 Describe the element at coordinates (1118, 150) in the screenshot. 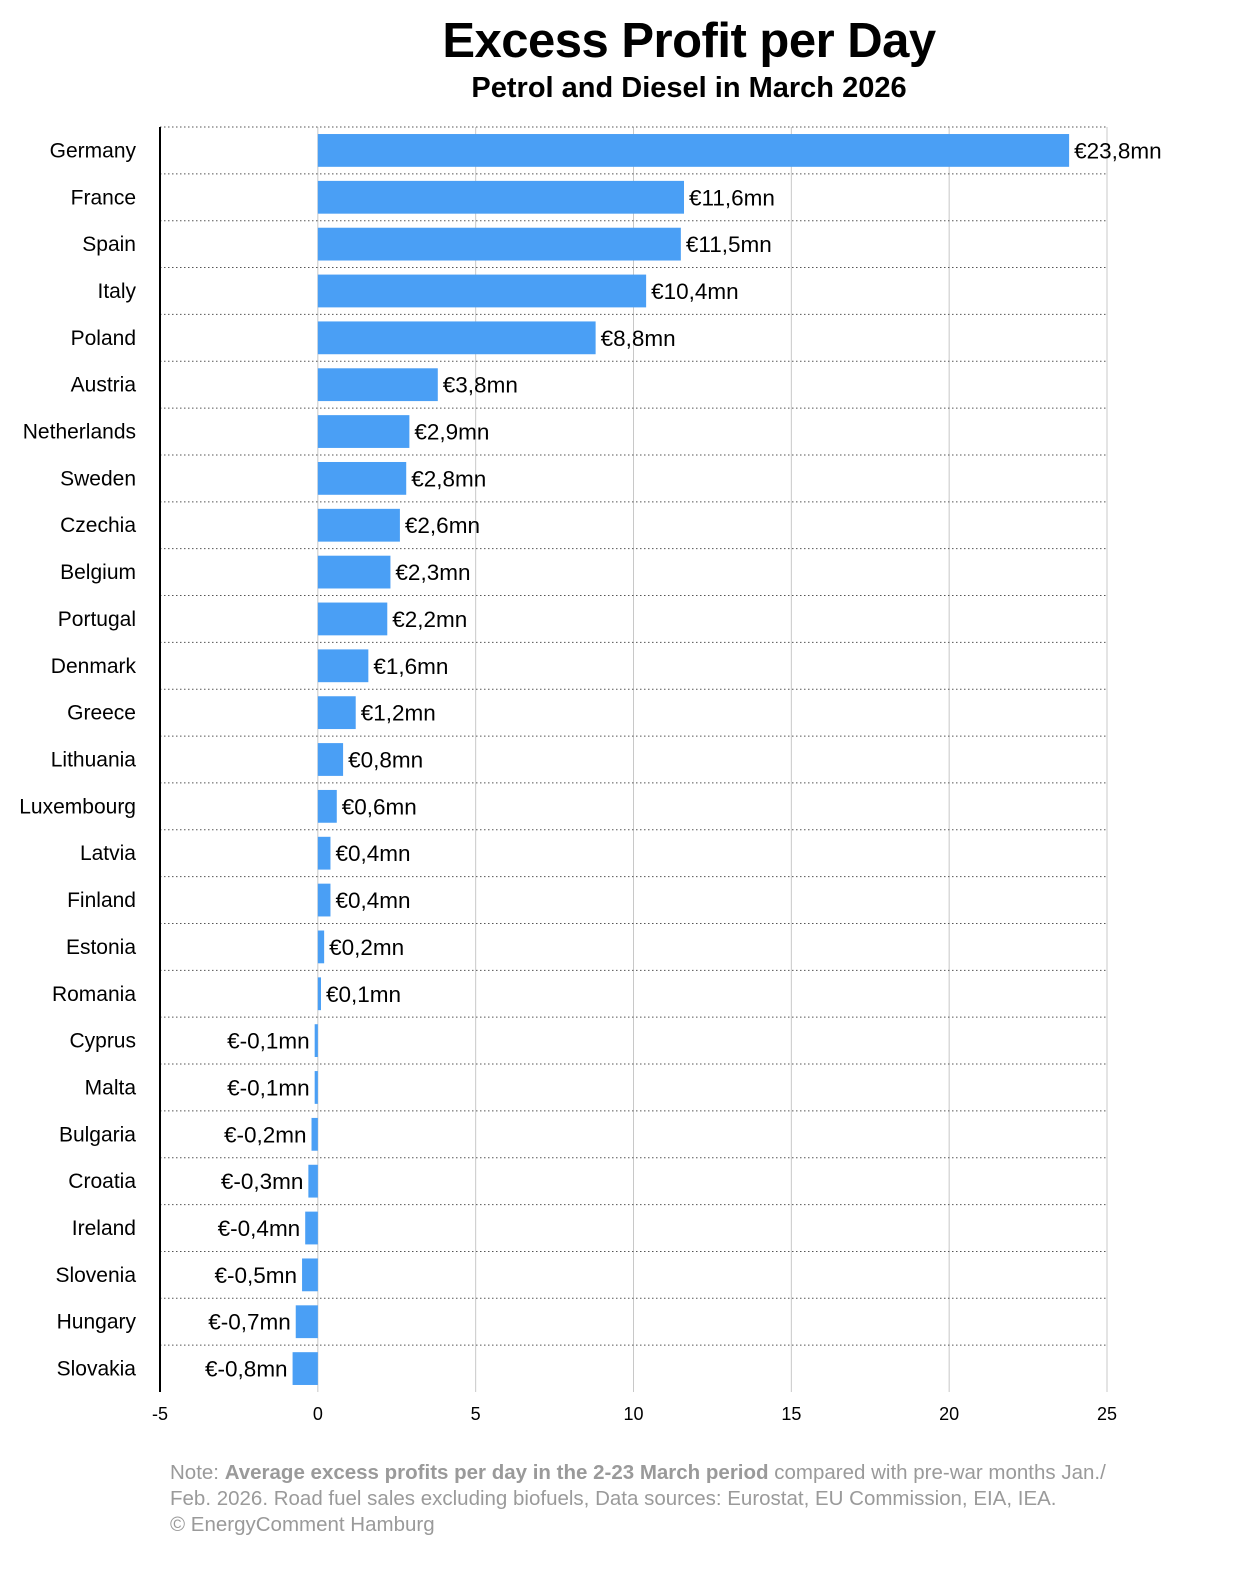

I see `data-label: €23,8mn` at that location.